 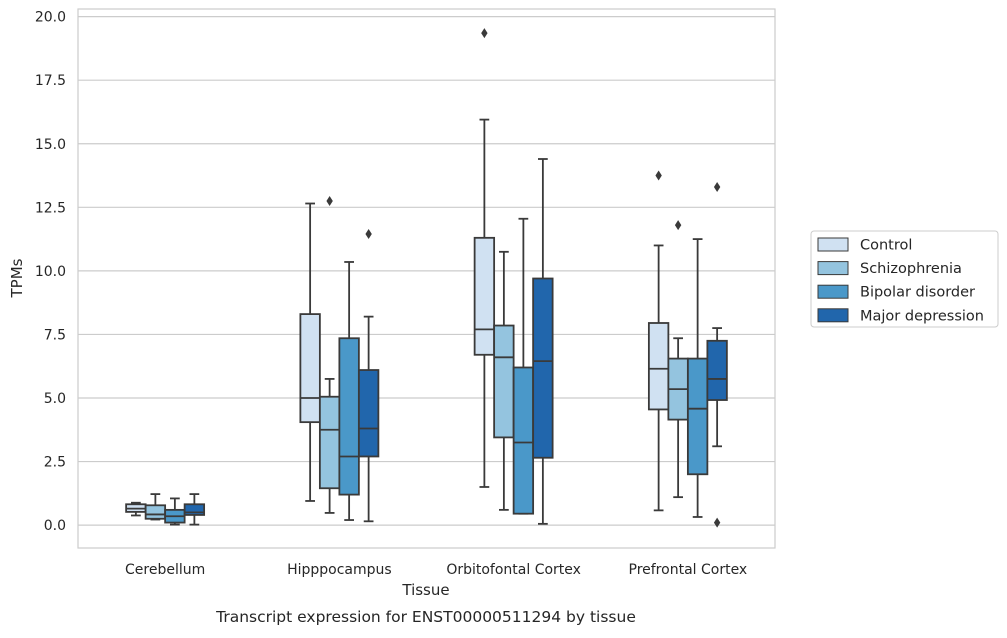 I want to click on y-axis-label: TPMs, so click(x=17, y=278).